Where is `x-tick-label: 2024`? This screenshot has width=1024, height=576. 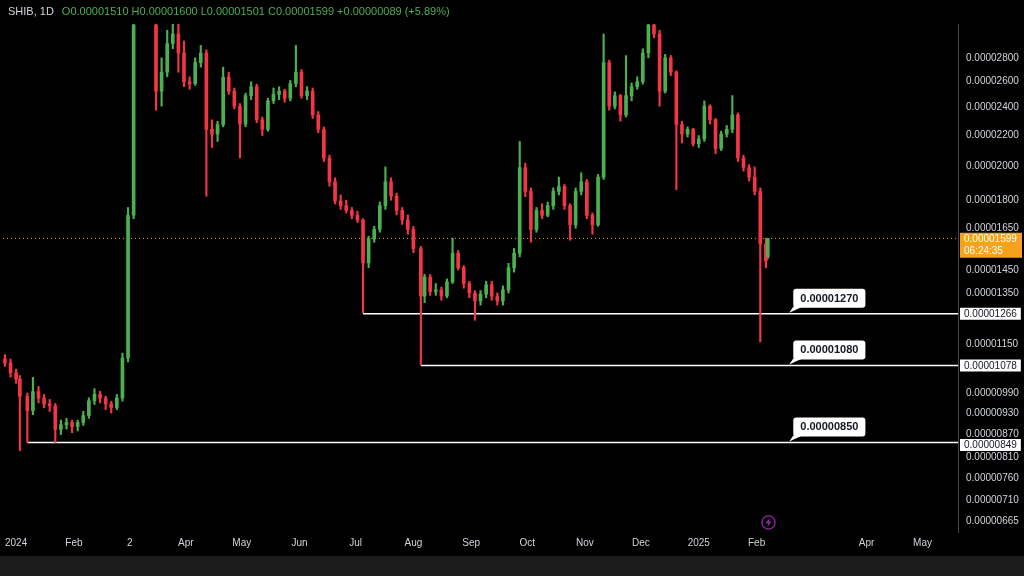
x-tick-label: 2024 is located at coordinates (16, 542).